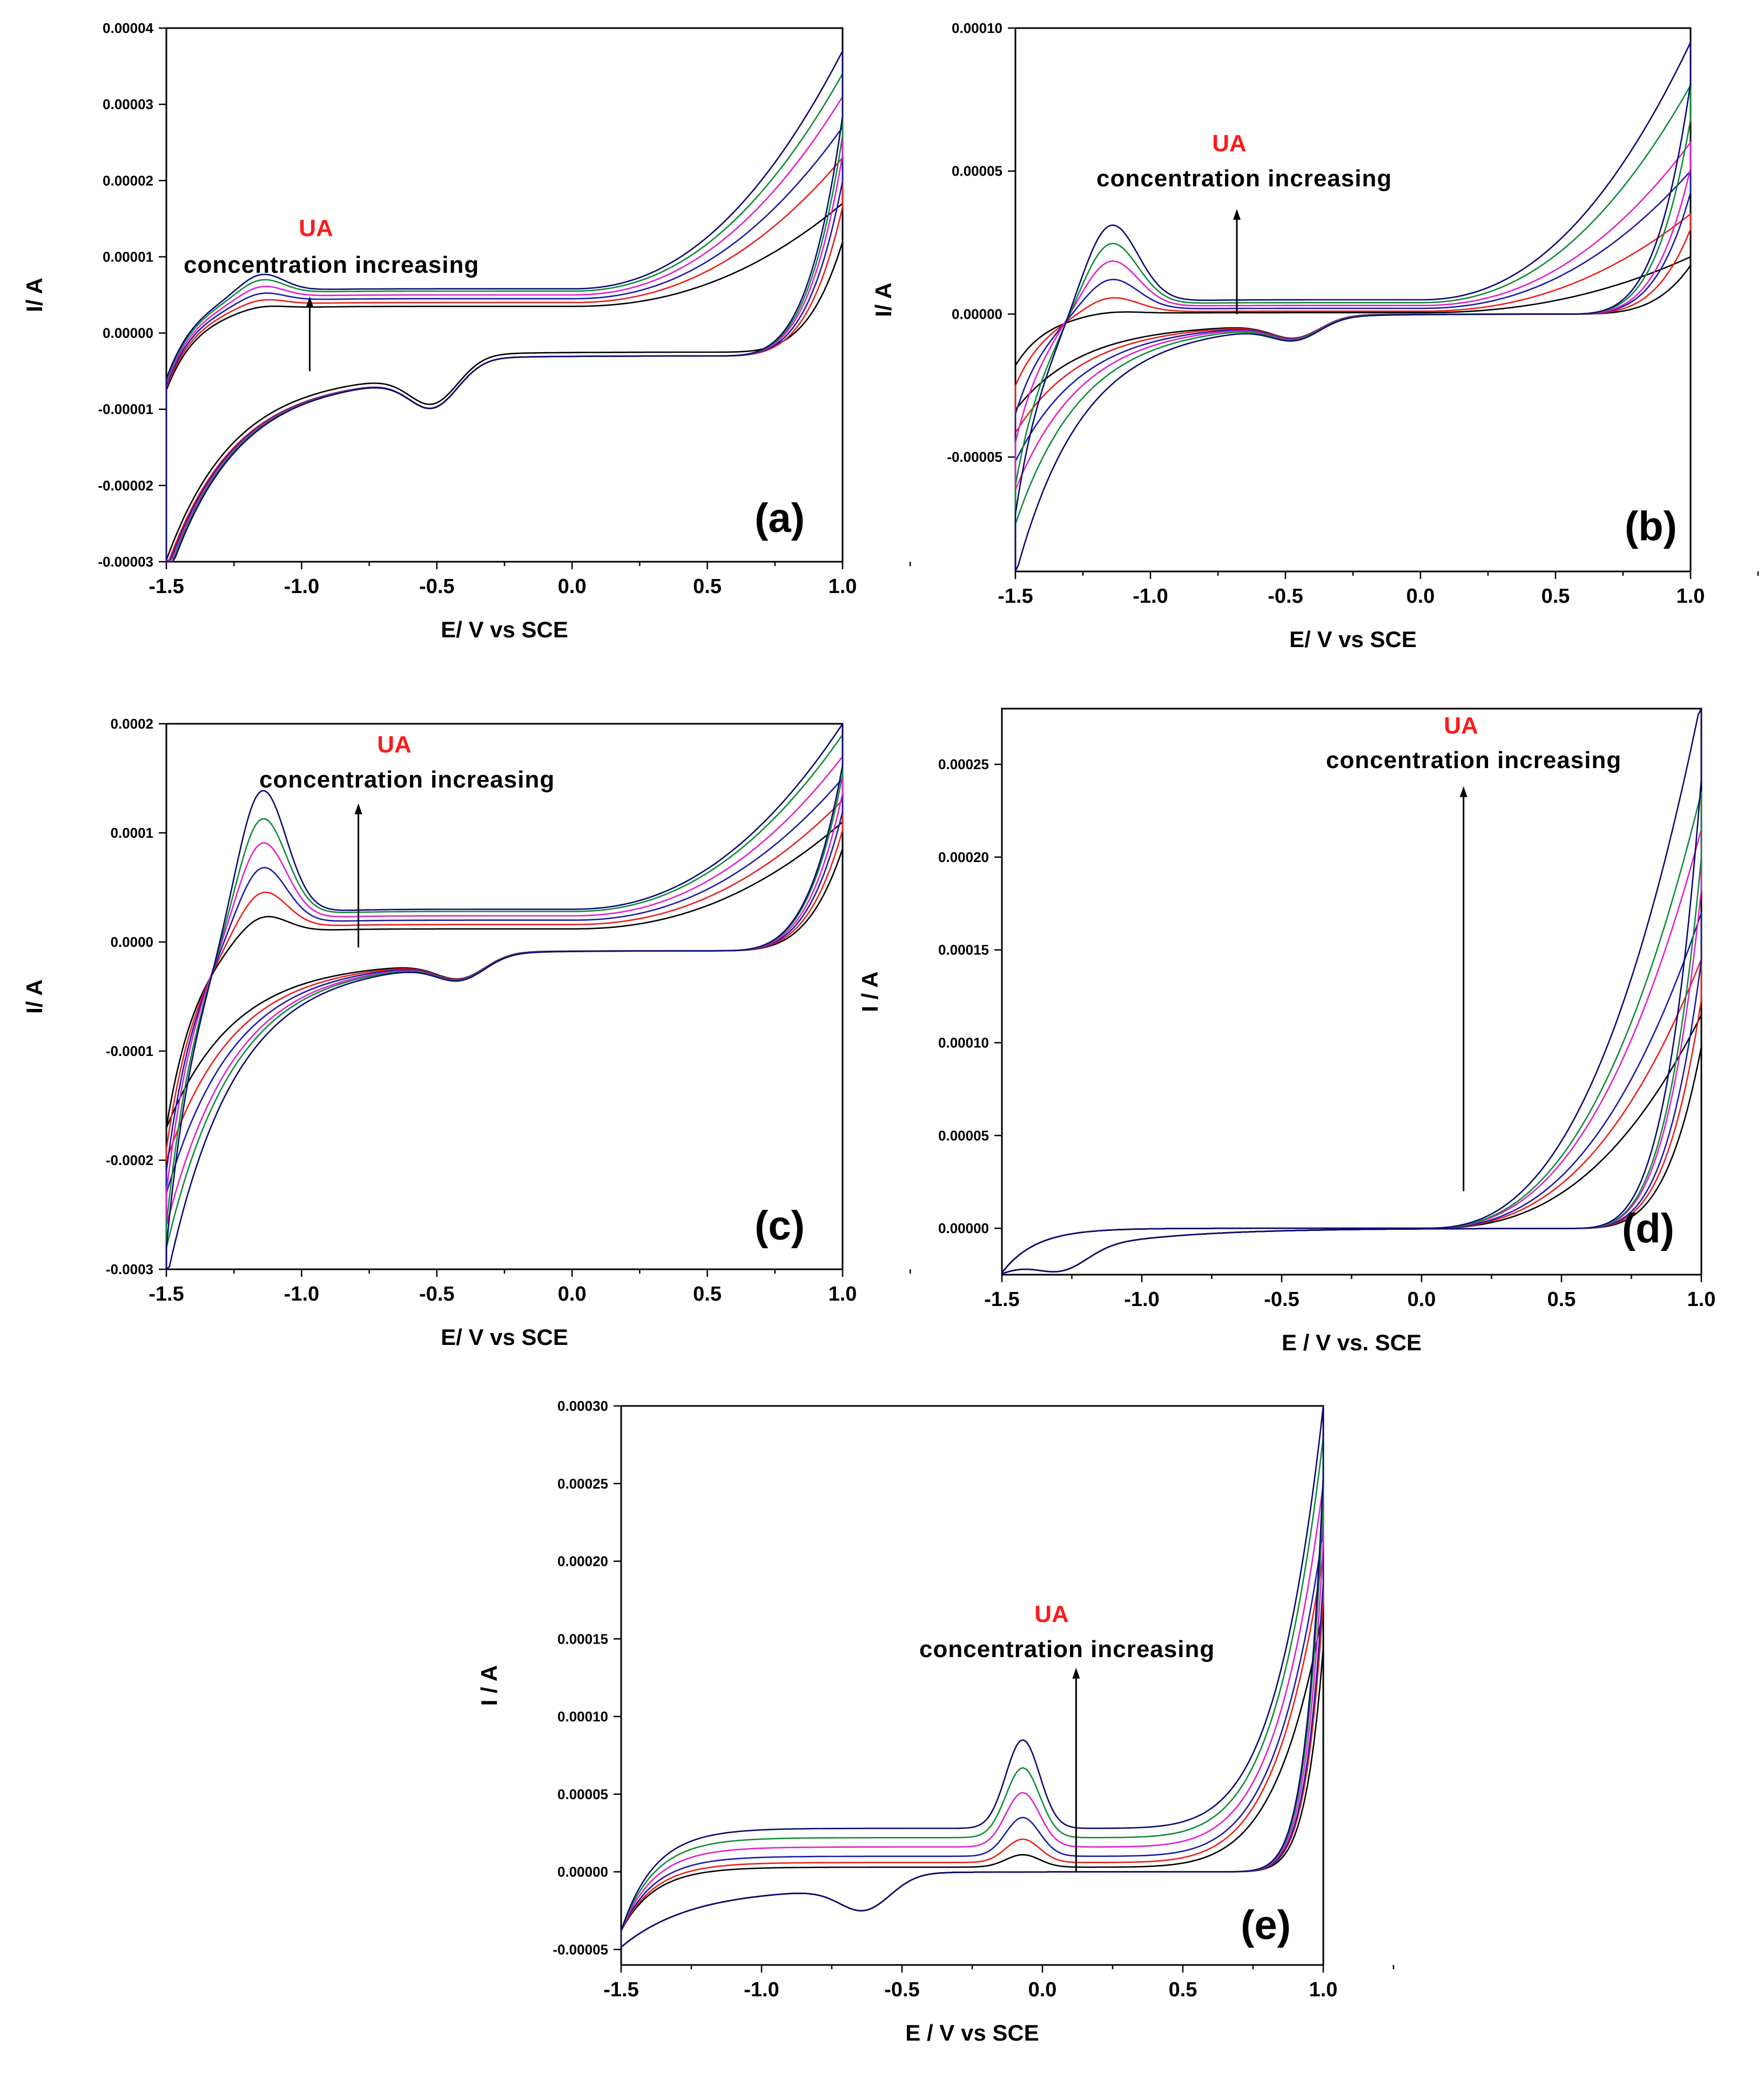 This screenshot has width=1764, height=2100. I want to click on y-tick-label: -0.00002, so click(125, 485).